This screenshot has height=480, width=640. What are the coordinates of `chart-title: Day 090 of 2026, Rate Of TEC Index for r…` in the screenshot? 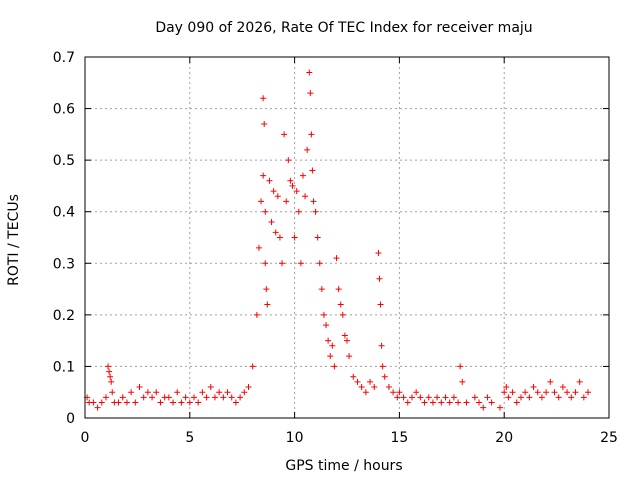 It's located at (343, 28).